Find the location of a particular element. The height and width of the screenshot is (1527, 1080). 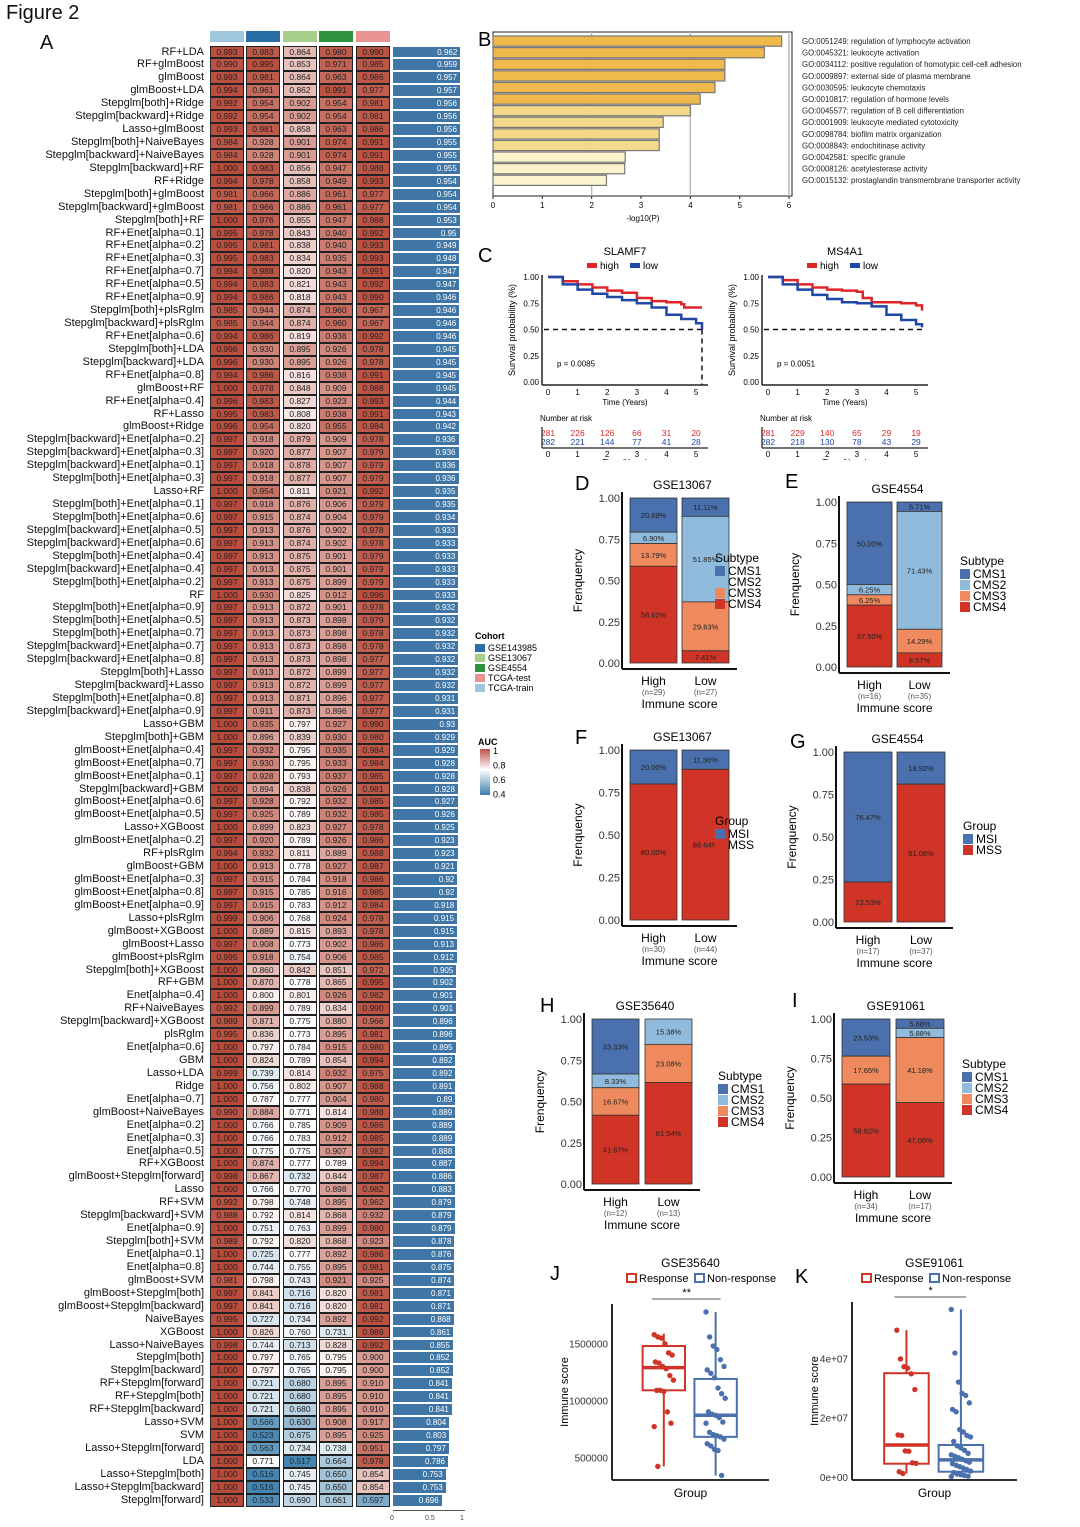

heatmap-cell: 0.985 is located at coordinates (373, 776).